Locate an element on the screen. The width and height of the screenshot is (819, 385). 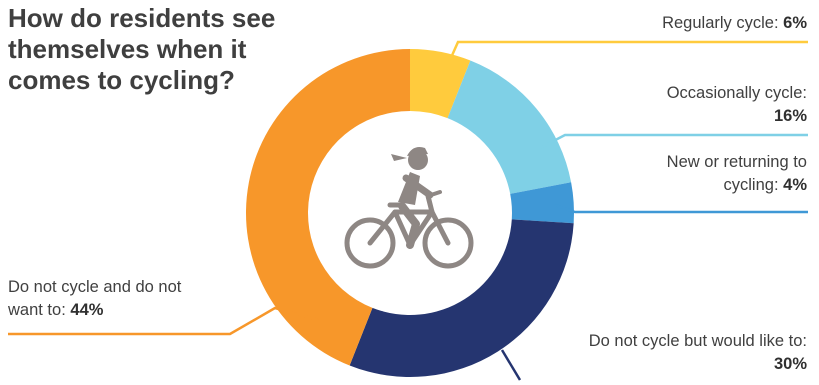
label-would-like-to: Do not cycle but would like to: 30% is located at coordinates (697, 352).